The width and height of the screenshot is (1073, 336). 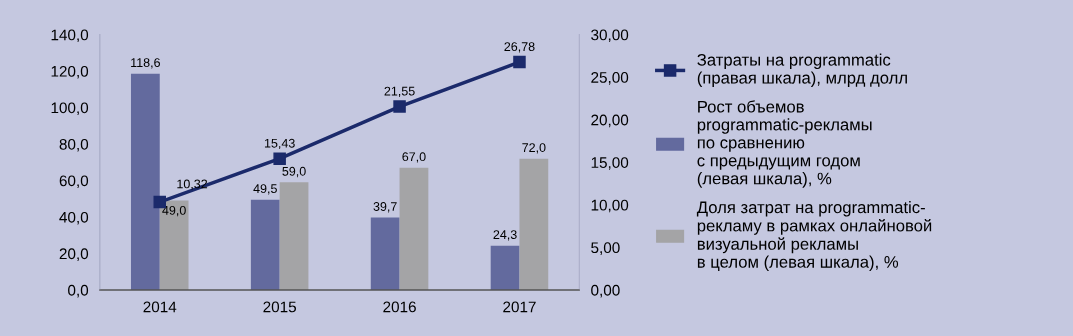 I want to click on data-label: 26,78, so click(x=519, y=47).